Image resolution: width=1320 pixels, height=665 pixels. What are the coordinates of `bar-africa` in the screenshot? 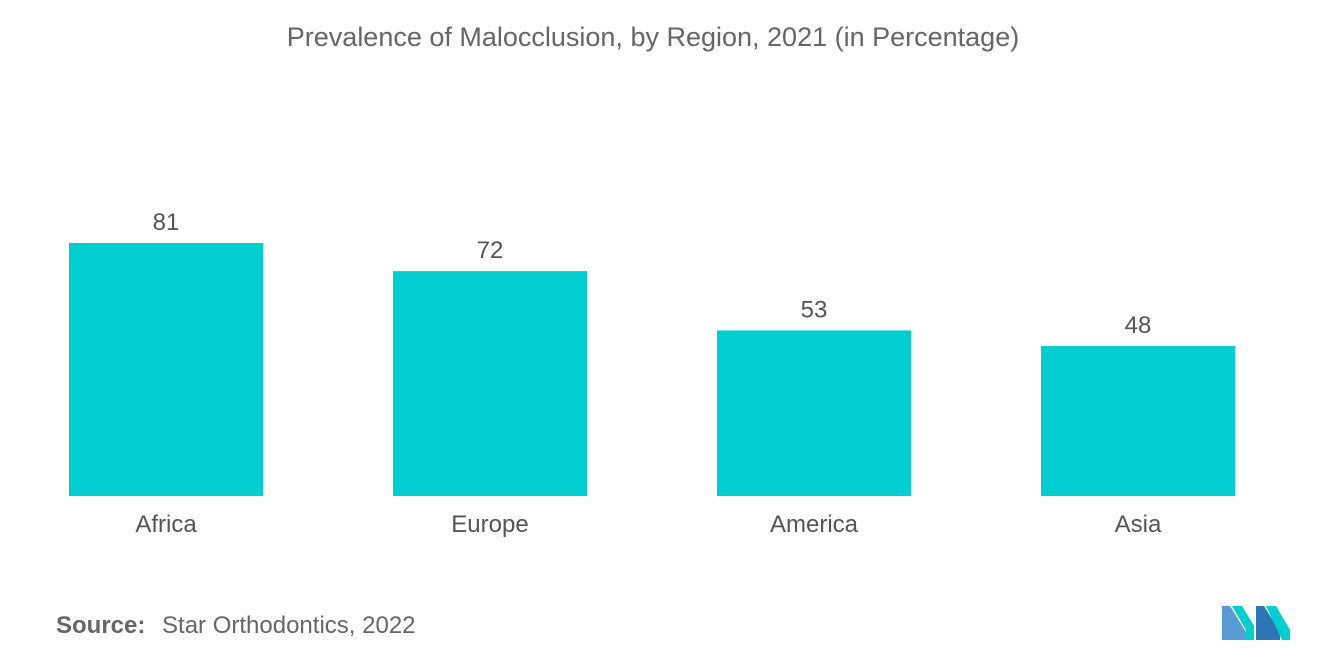 It's located at (166, 369).